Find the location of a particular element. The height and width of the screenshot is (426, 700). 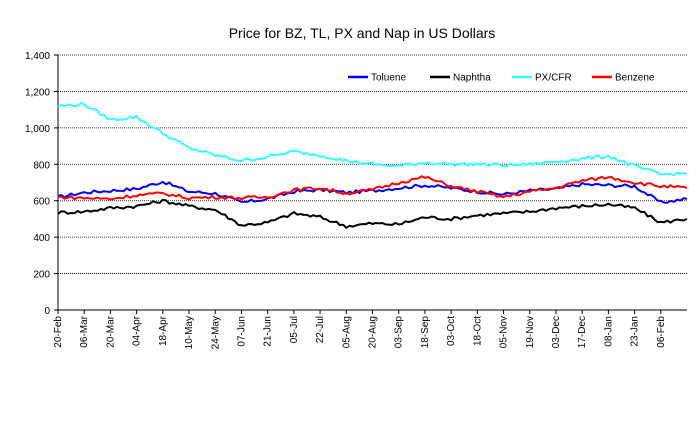

y-tick-label: 0 is located at coordinates (47, 311).